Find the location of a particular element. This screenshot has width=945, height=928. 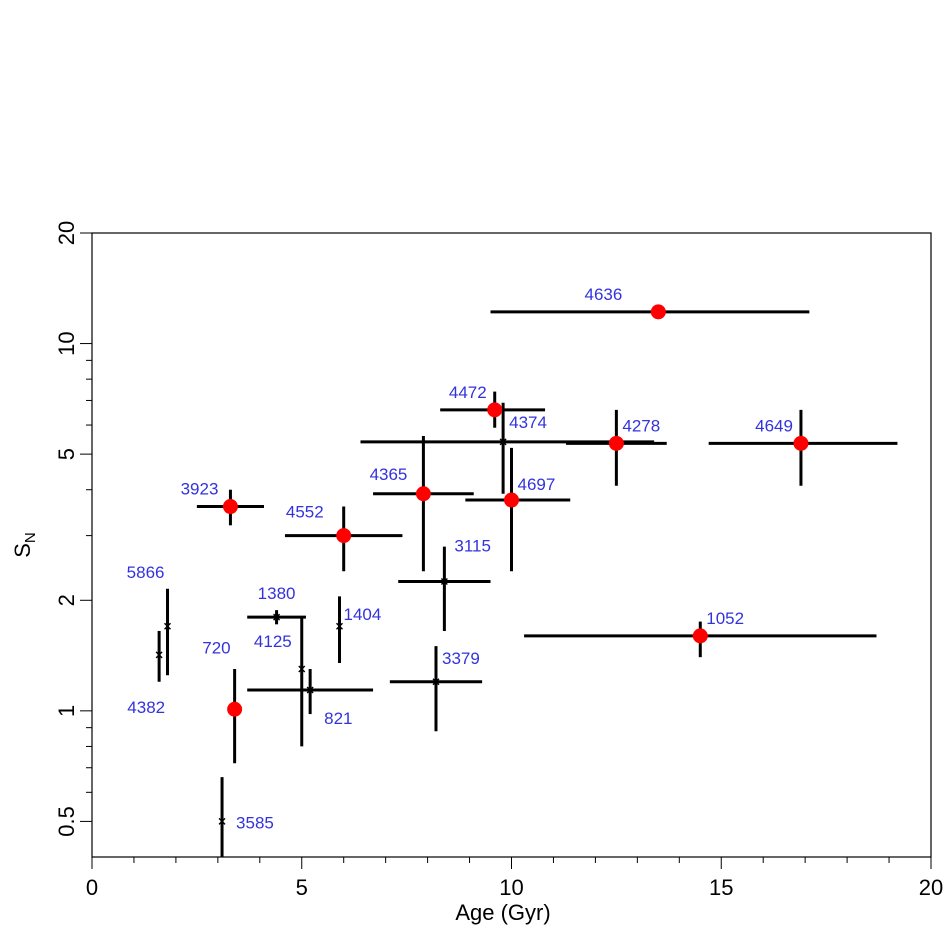

point-label: 4278 is located at coordinates (641, 425).